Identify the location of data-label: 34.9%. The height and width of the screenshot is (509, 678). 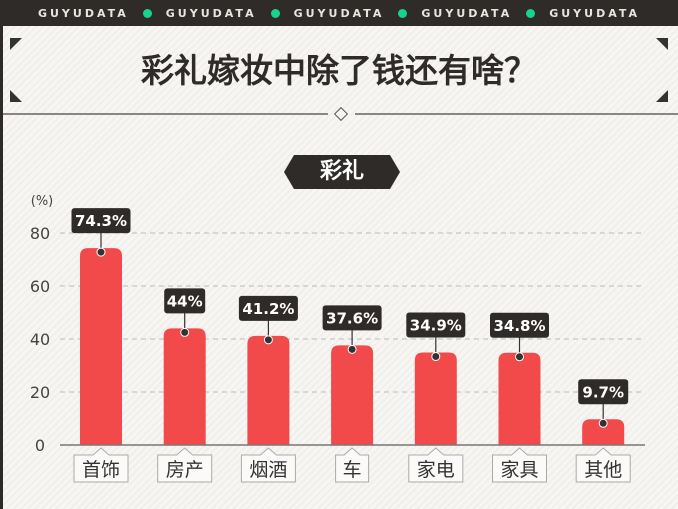
(436, 326).